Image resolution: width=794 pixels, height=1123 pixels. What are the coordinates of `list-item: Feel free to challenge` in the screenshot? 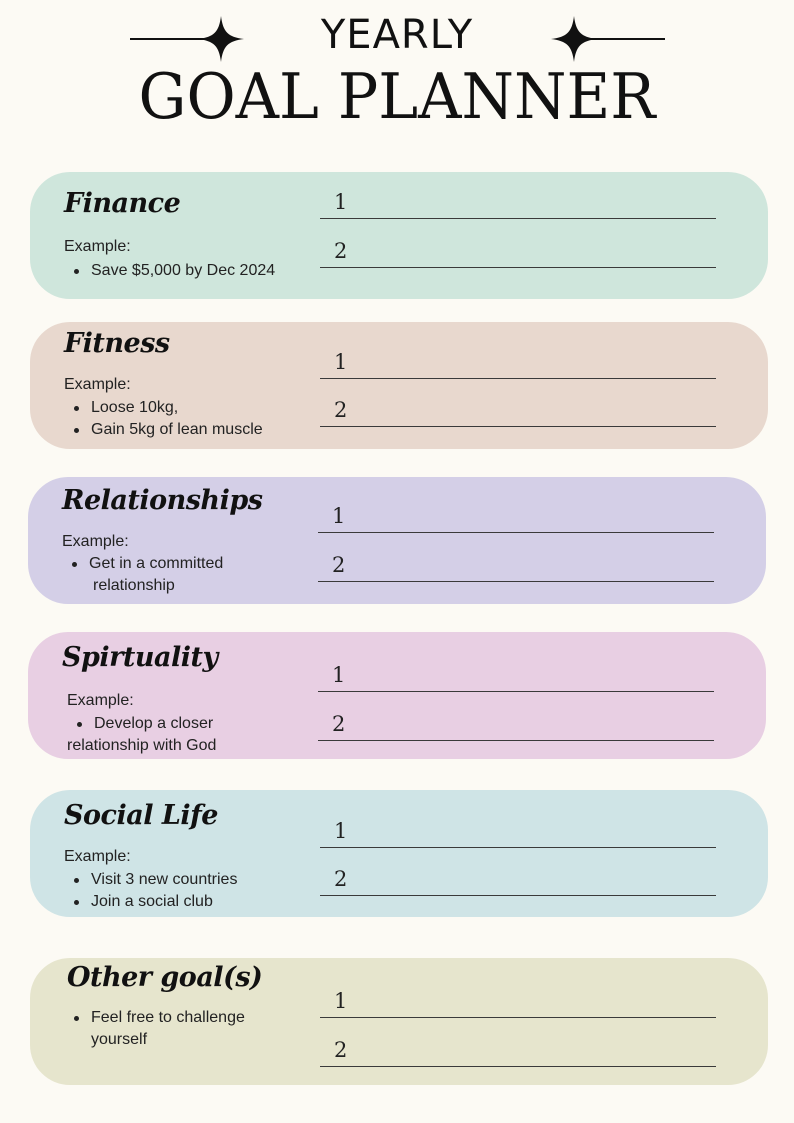 It's located at (154, 1018).